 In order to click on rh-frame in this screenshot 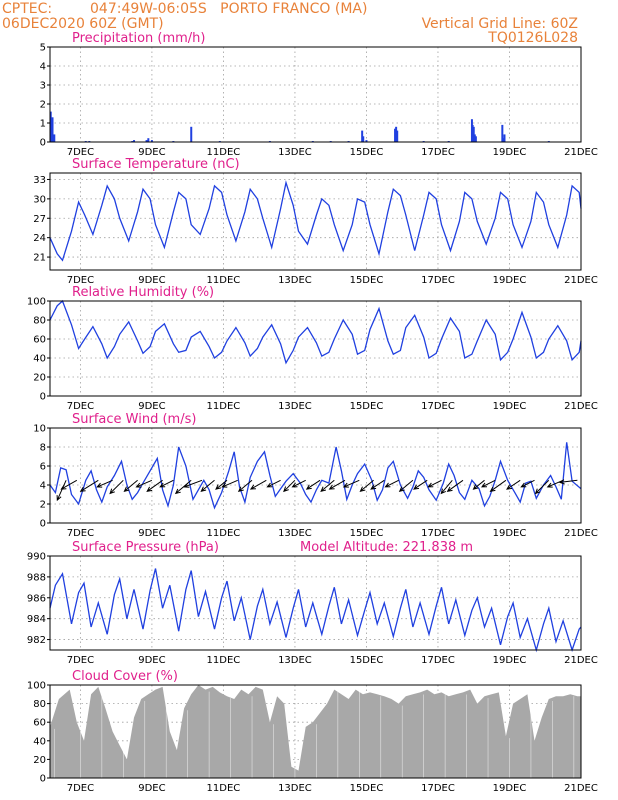, I will do `click(315, 348)`.